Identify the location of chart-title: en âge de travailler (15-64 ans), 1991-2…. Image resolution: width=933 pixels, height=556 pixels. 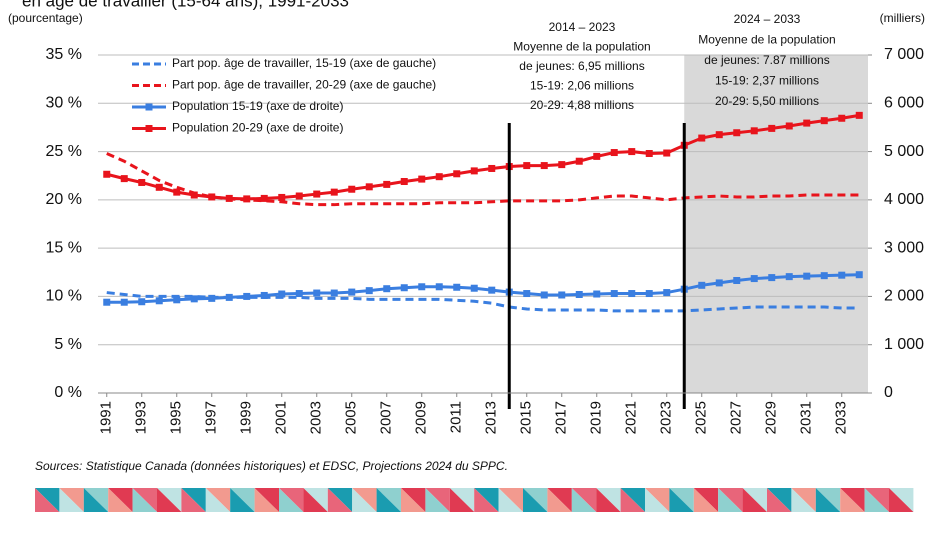
(185, 5).